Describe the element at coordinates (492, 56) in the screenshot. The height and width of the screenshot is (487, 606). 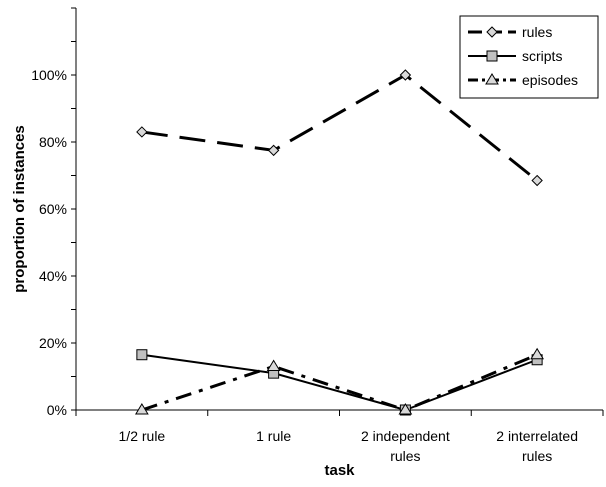
I see `legend-marker-scripts` at that location.